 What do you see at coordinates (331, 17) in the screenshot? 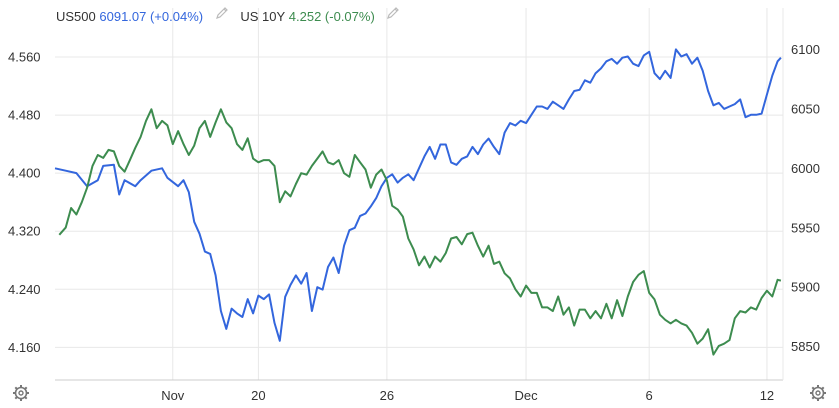
I see `legend-us10y-value: 4.252 (-0.07%)` at bounding box center [331, 17].